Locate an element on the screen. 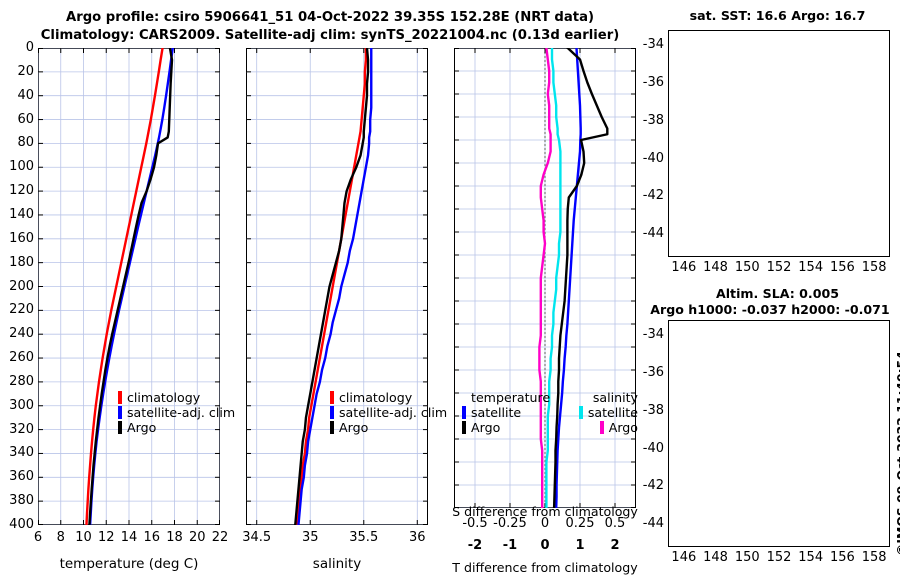 This screenshot has height=580, width=900. difference-legend-temperature-entry: satellite is located at coordinates (491, 412).